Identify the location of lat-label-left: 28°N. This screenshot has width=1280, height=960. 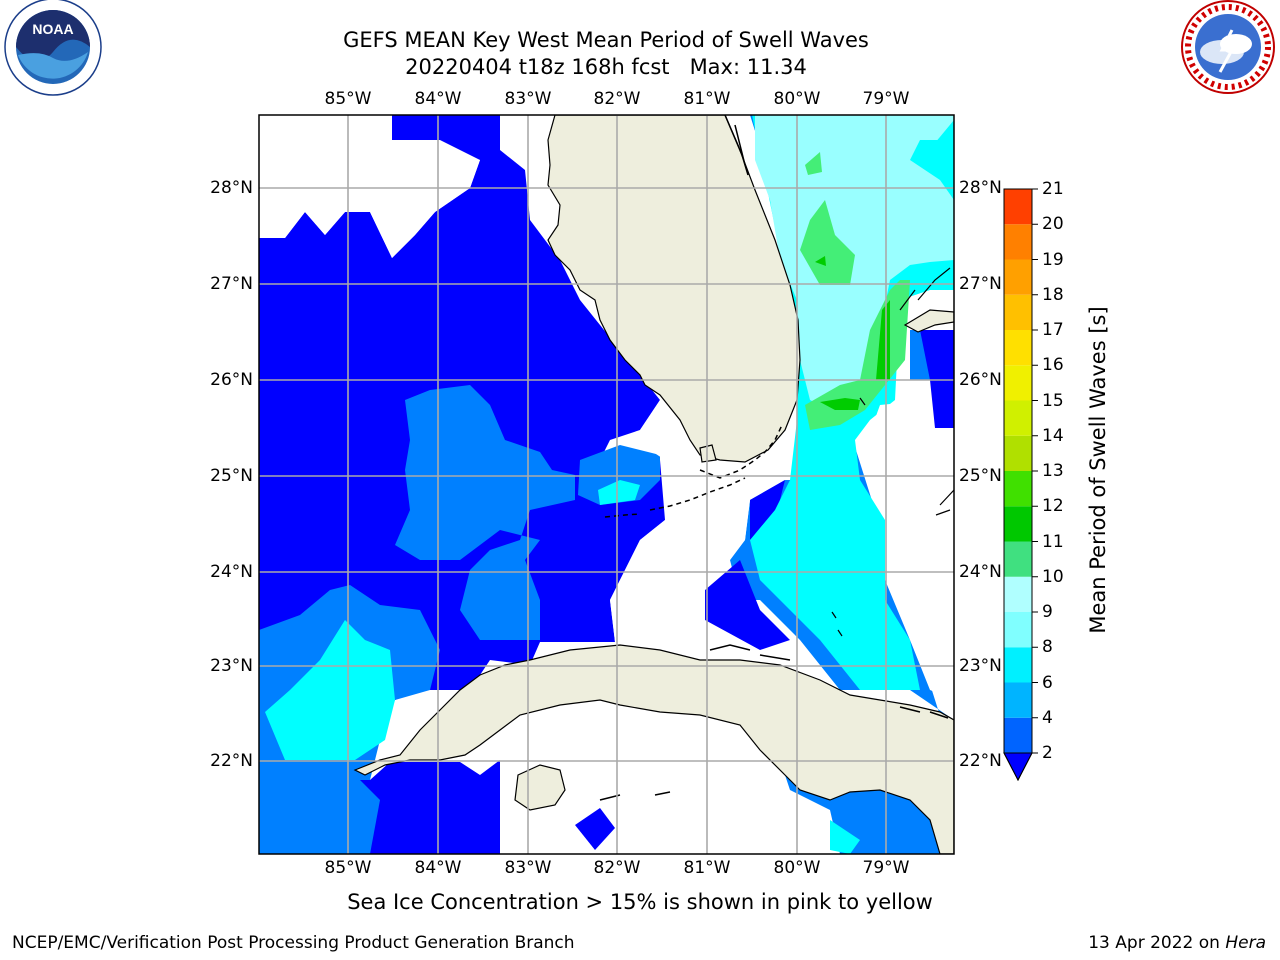
(231, 188).